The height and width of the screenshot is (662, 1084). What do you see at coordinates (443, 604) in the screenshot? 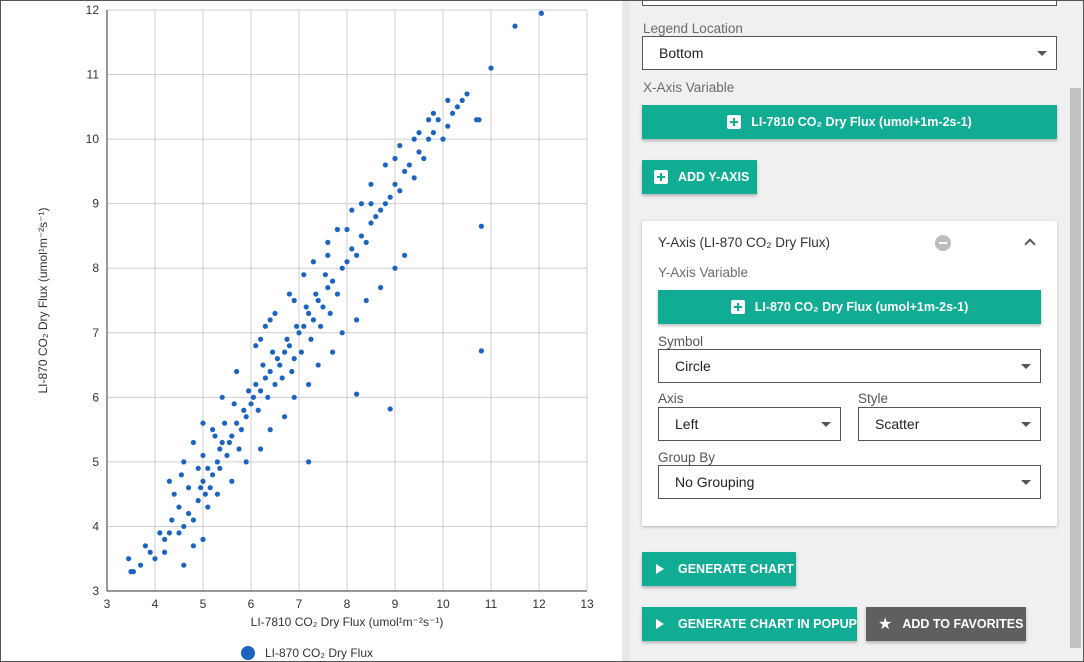
I see `x-tick-label: 10` at bounding box center [443, 604].